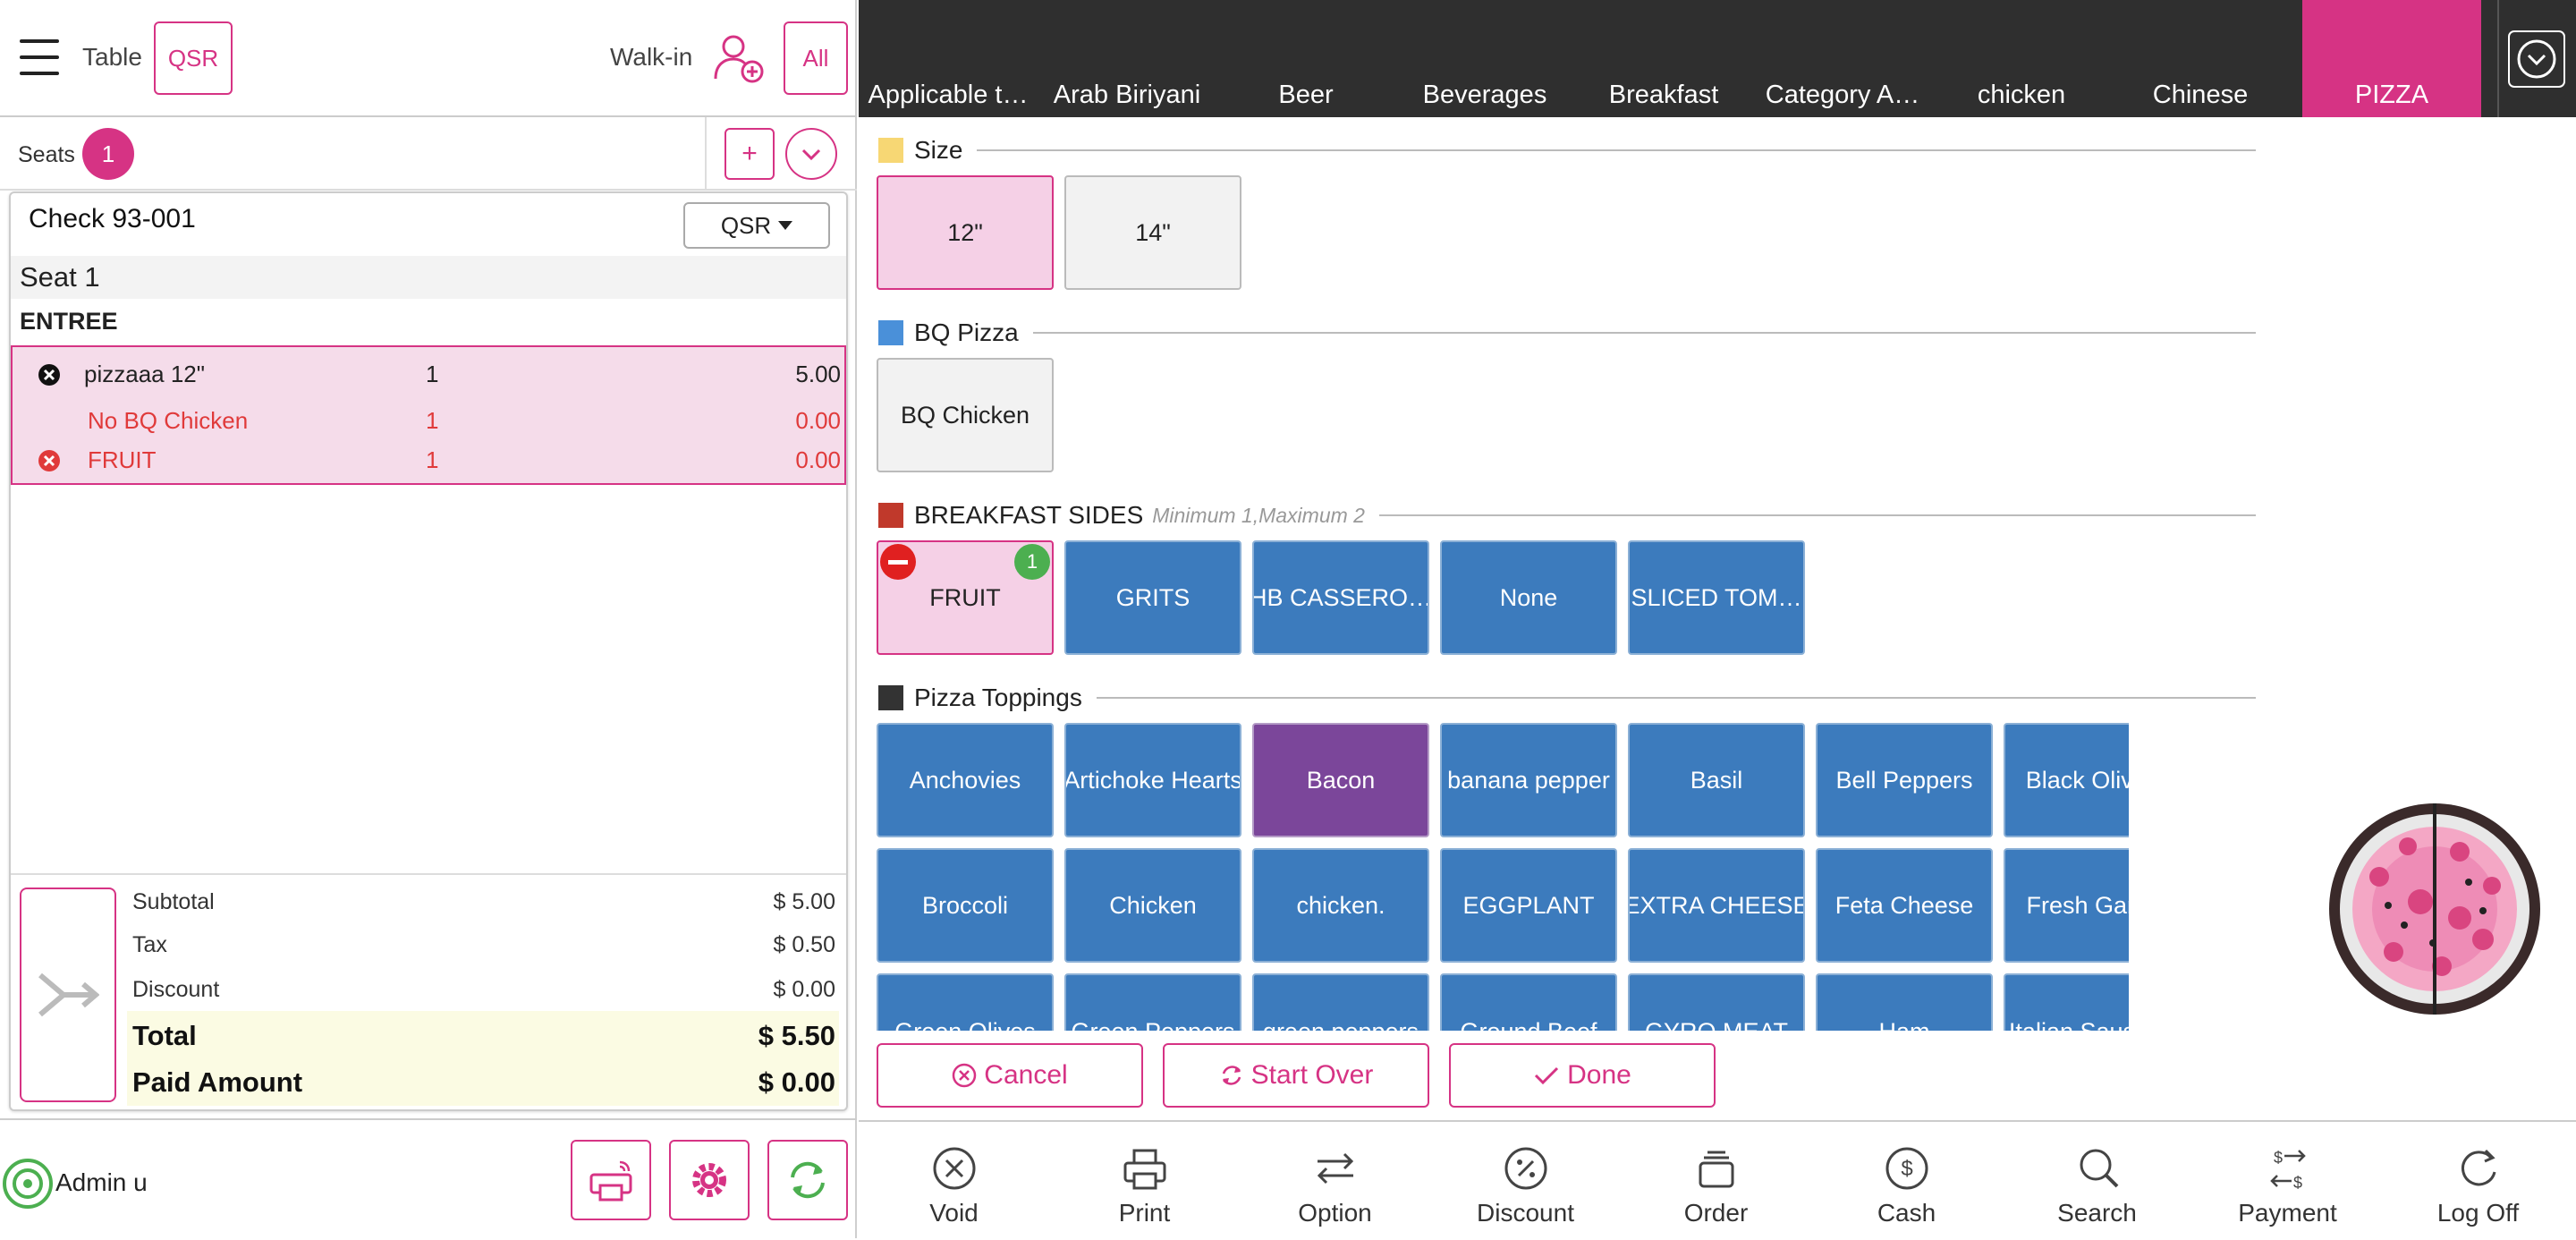 The image size is (2576, 1240). What do you see at coordinates (1335, 1181) in the screenshot?
I see `option-button: Option` at bounding box center [1335, 1181].